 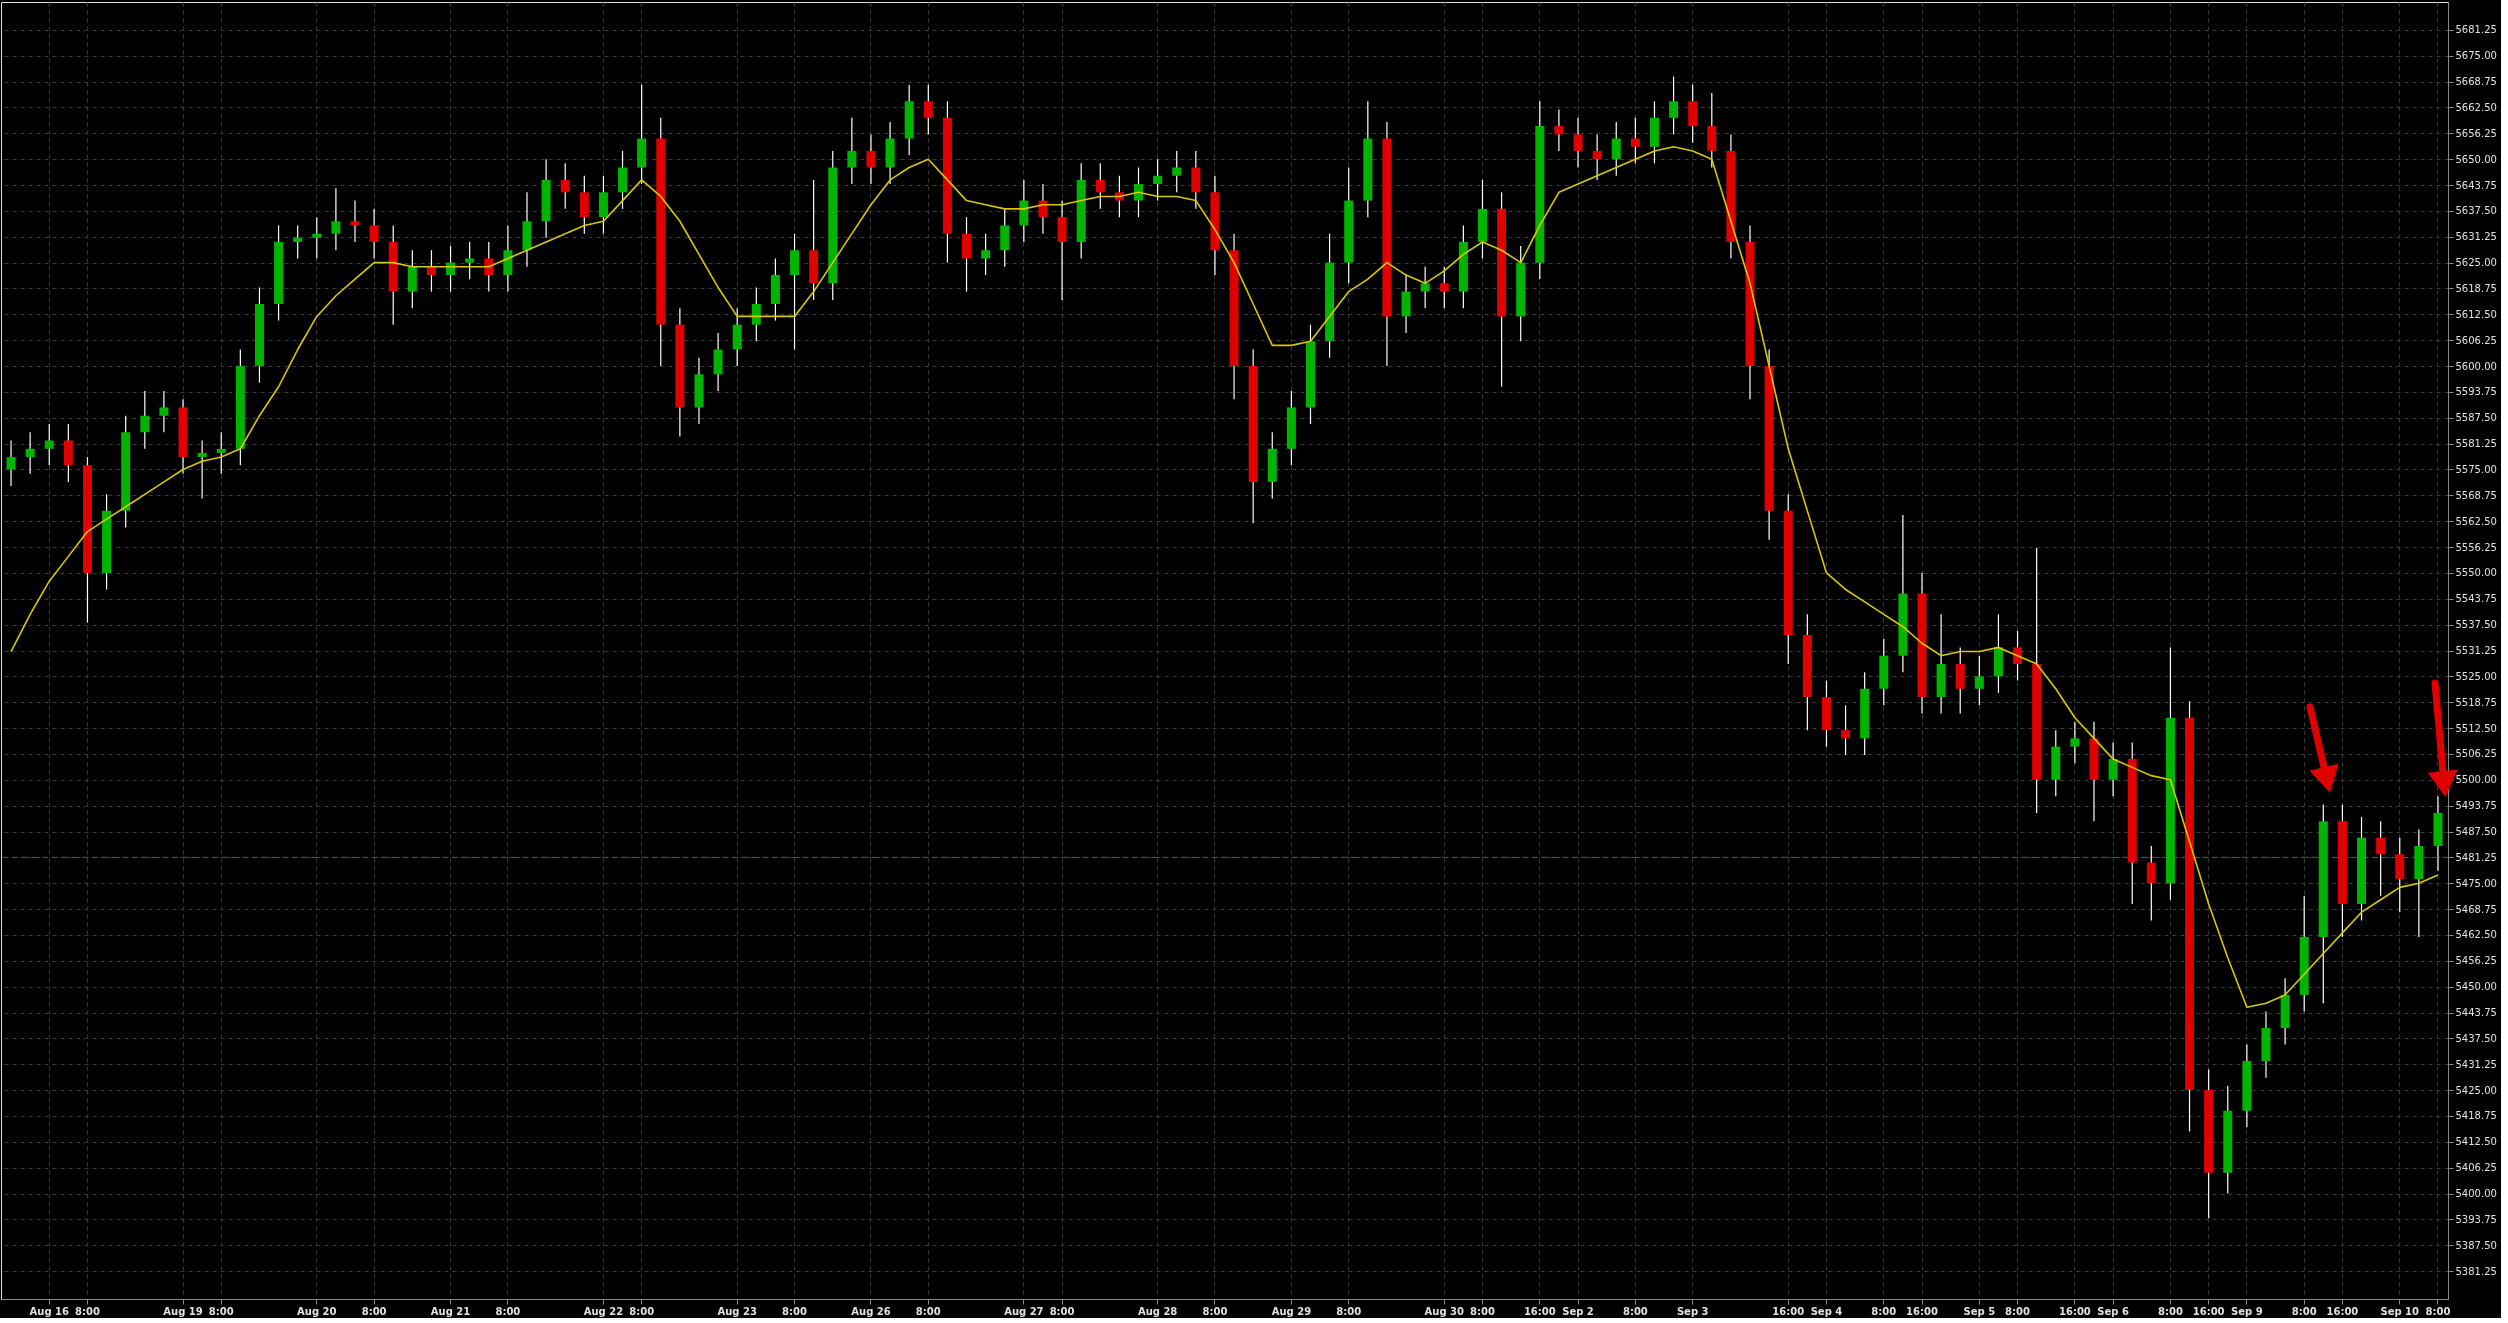 I want to click on y-tick-label: 5575.00, so click(x=2476, y=469).